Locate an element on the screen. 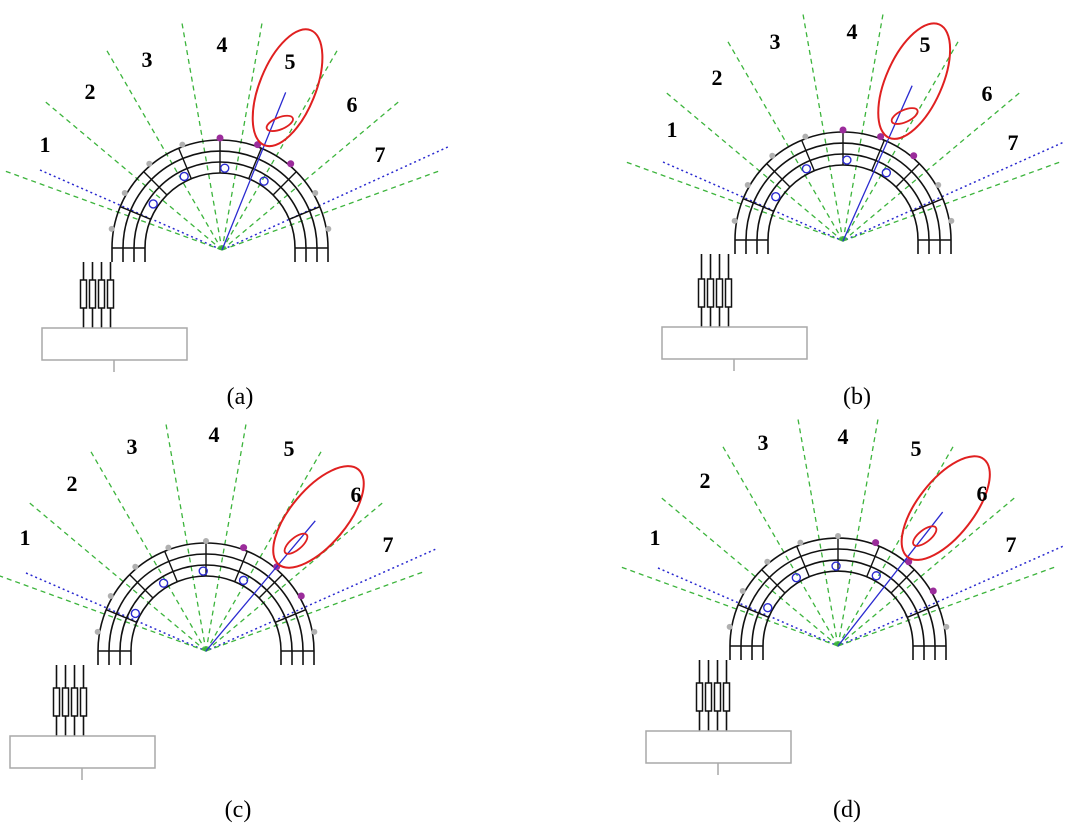 The image size is (1065, 827). sector-label: 3 is located at coordinates (147, 59).